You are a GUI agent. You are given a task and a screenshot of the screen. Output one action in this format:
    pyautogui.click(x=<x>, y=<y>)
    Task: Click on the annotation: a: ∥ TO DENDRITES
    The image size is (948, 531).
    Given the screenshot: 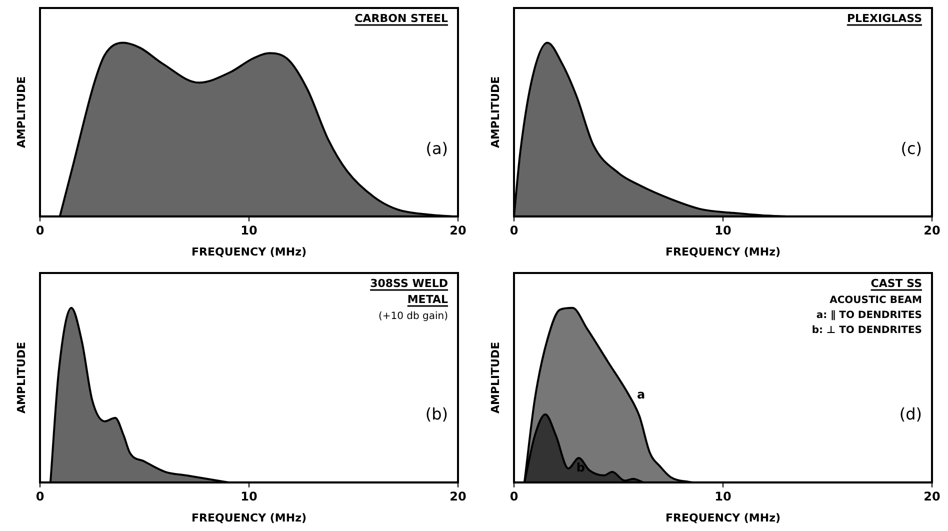 What is the action you would take?
    pyautogui.click(x=869, y=315)
    